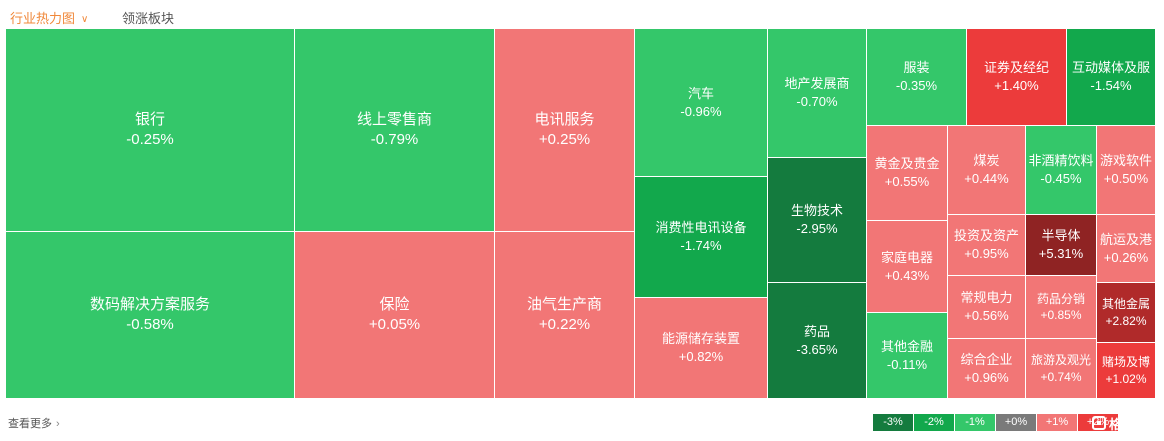  I want to click on sector-name: 煤炭, so click(986, 161).